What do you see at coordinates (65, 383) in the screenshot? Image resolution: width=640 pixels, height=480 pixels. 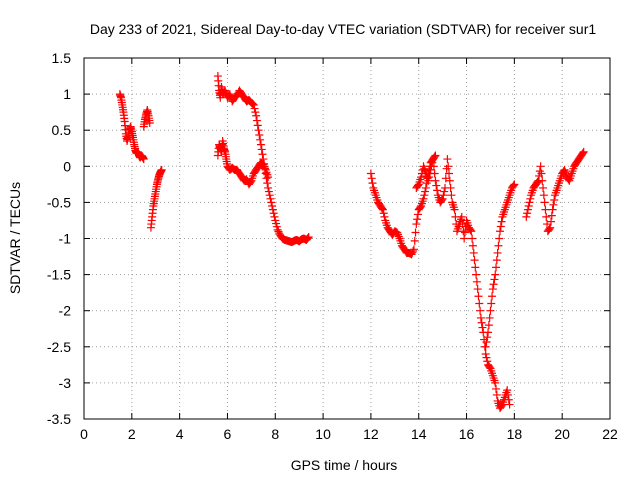 I see `y-tick-label: -3` at bounding box center [65, 383].